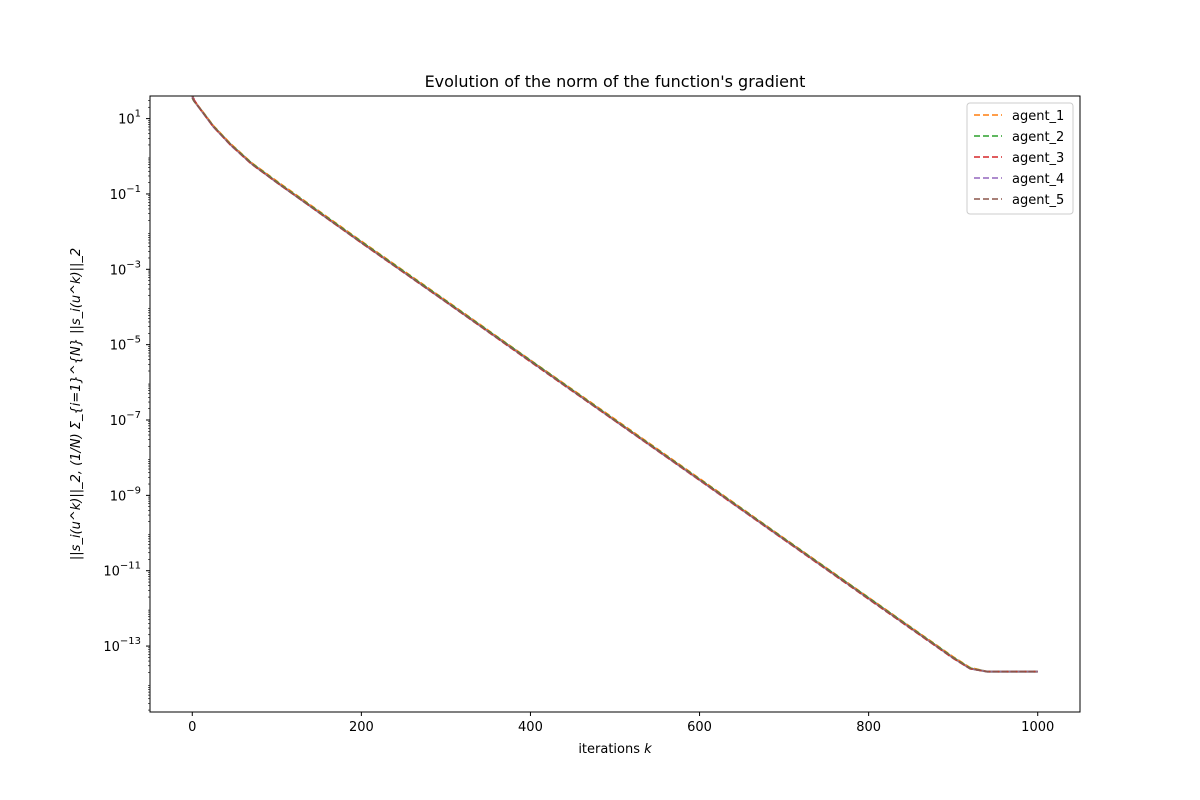 The height and width of the screenshot is (800, 1200). Describe the element at coordinates (611, 749) in the screenshot. I see `x-axis-label-main: iterations` at that location.